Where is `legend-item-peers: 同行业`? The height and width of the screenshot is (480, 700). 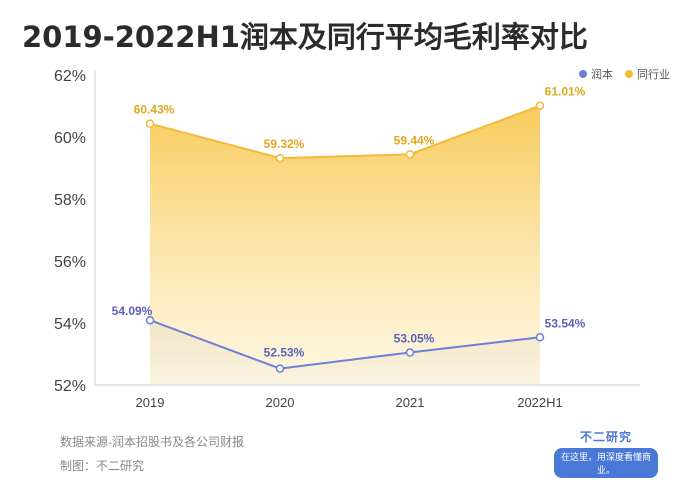 legend-item-peers: 同行业 is located at coordinates (647, 74).